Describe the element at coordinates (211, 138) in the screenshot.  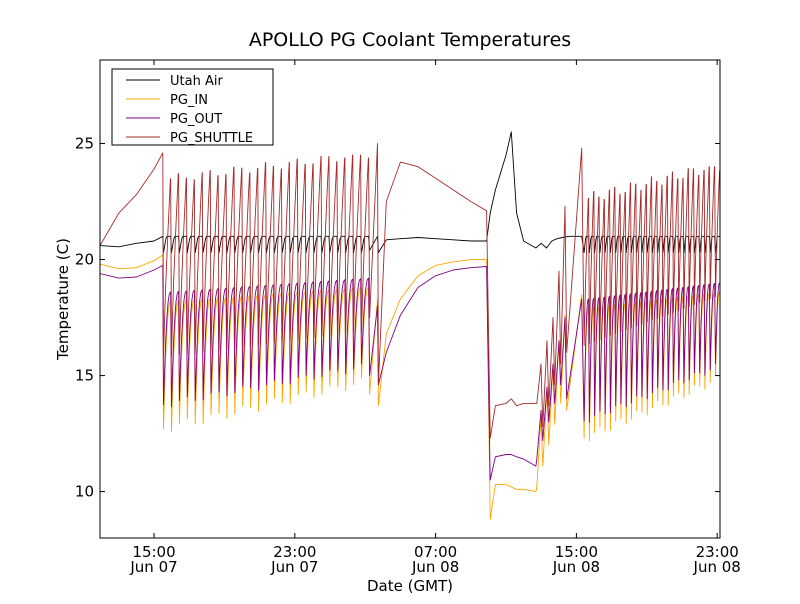
I see `legend-label: PG_SHUTTLE` at that location.